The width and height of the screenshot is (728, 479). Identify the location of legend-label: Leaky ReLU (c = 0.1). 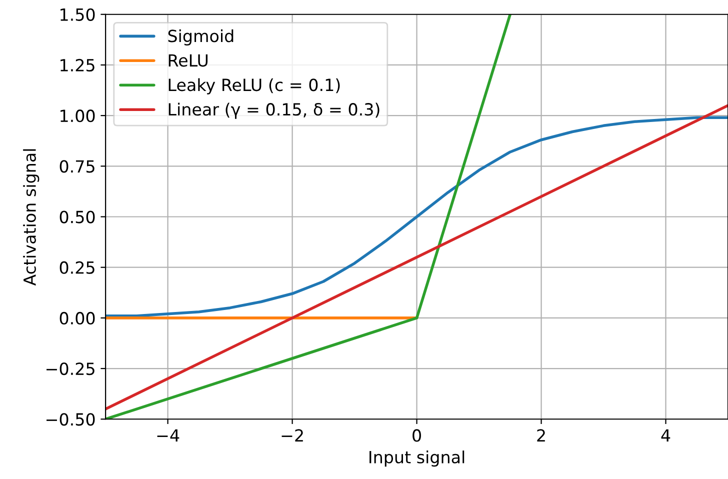
(254, 86).